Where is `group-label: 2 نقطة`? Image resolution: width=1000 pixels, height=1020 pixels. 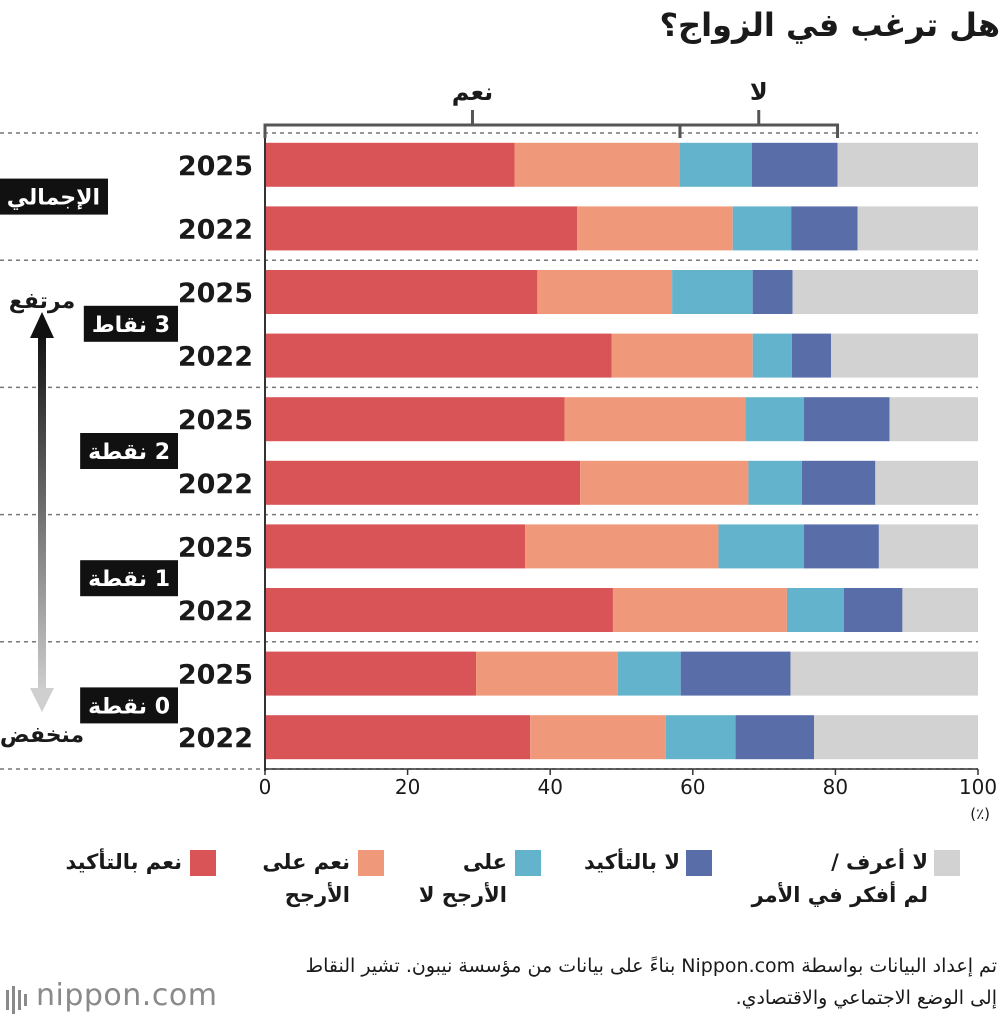
group-label: 2 نقطة is located at coordinates (129, 452).